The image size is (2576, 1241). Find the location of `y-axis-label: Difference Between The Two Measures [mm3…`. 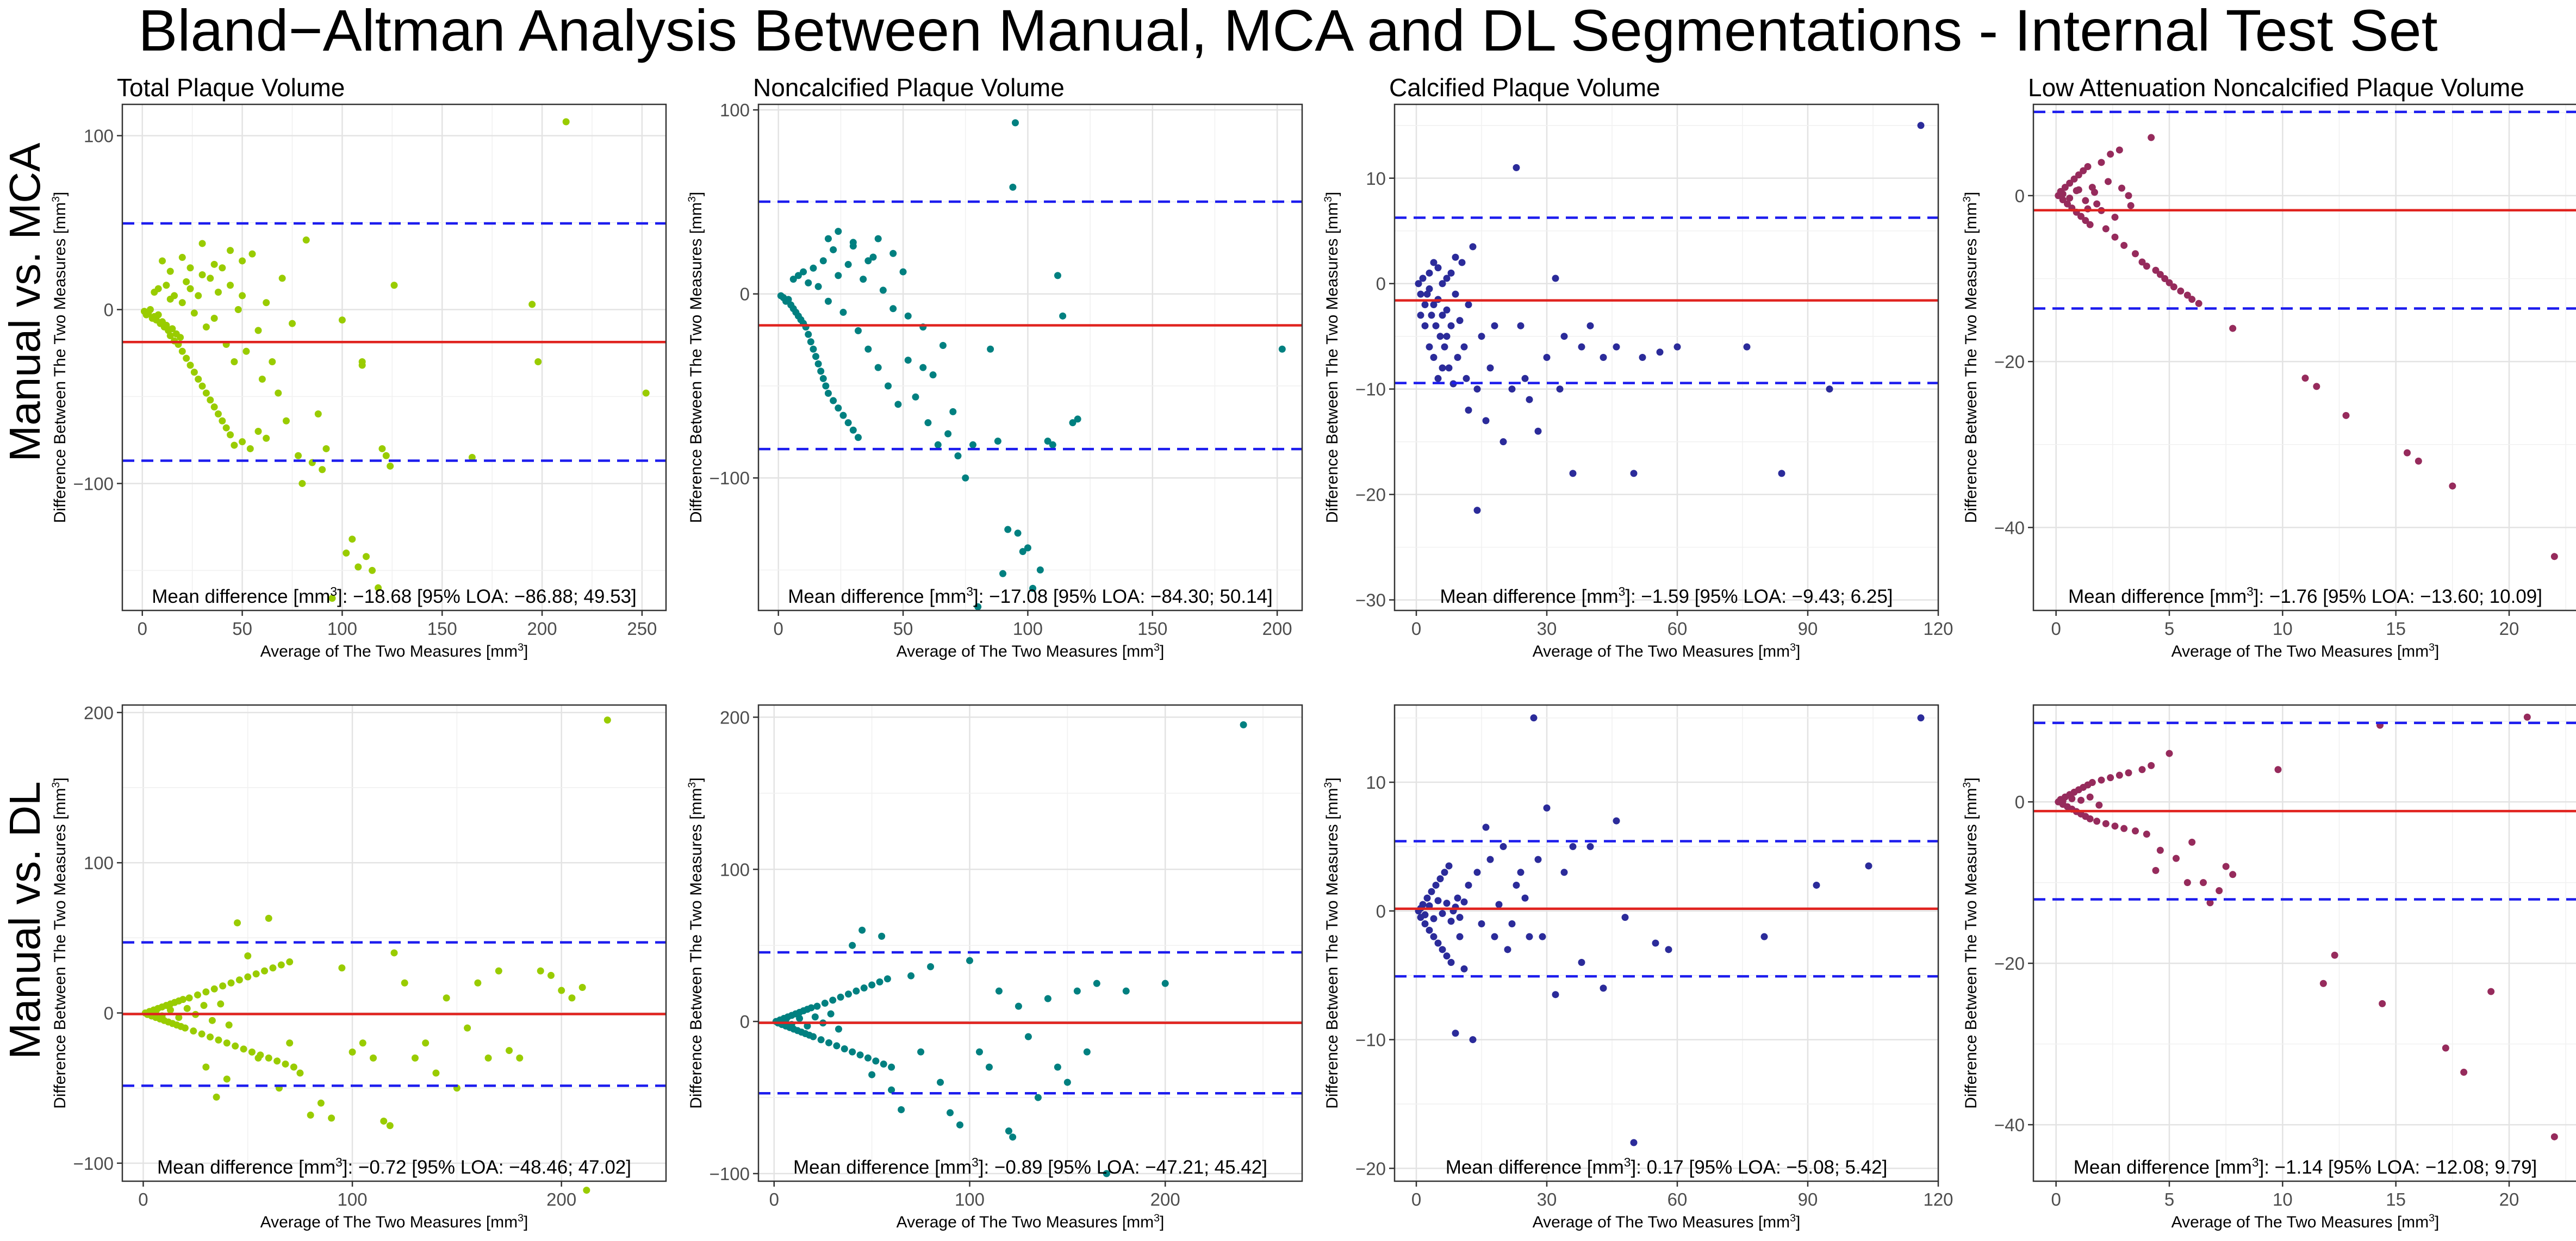

y-axis-label: Difference Between The Two Measures [mm3… is located at coordinates (1970, 942).